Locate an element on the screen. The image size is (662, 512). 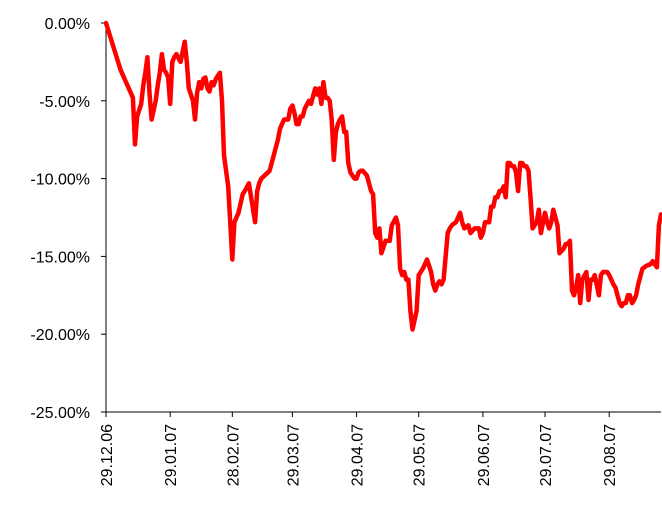
x-tick-label: 28.02.07 is located at coordinates (233, 455).